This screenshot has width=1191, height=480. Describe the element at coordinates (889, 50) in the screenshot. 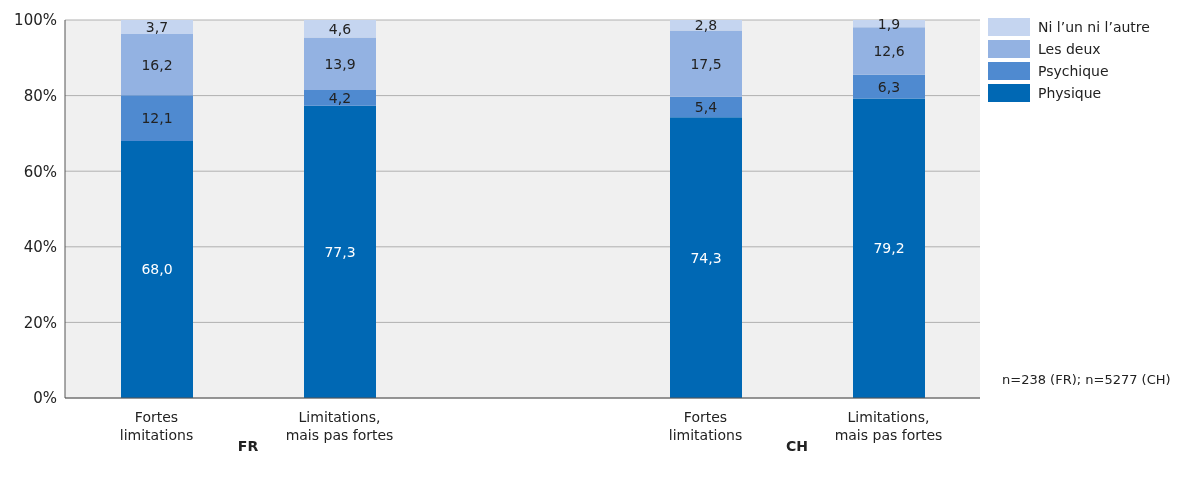

I see `data-label: 12,6` at that location.